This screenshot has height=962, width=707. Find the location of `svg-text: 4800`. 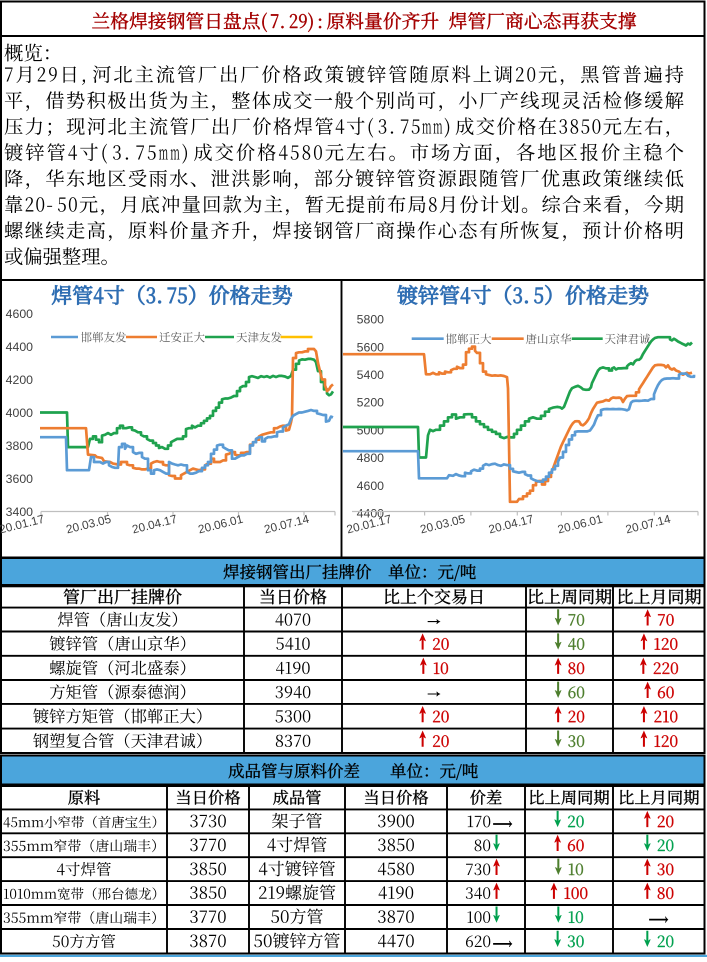

svg-text: 4800 is located at coordinates (371, 458).